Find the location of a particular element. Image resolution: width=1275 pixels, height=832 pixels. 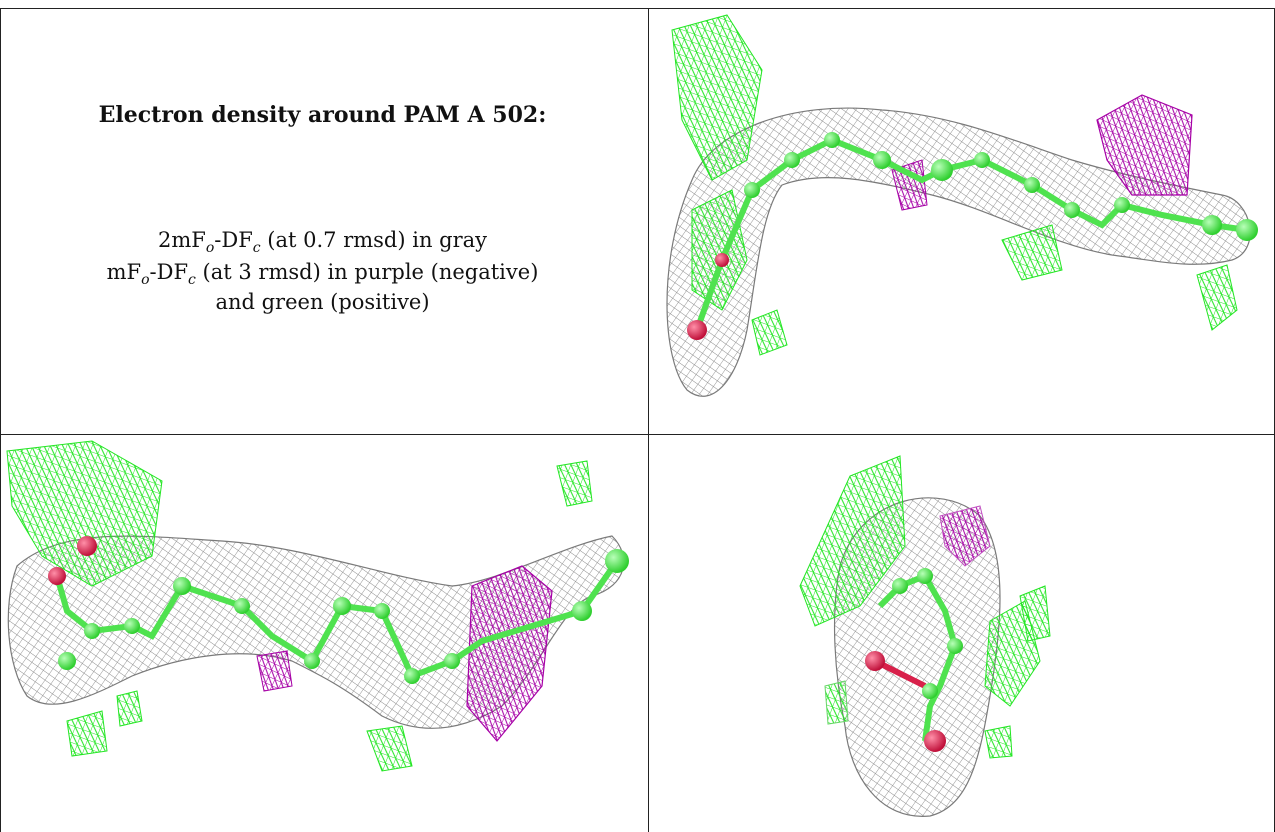

caption-line-3: and green (positive) is located at coordinates (322, 302).